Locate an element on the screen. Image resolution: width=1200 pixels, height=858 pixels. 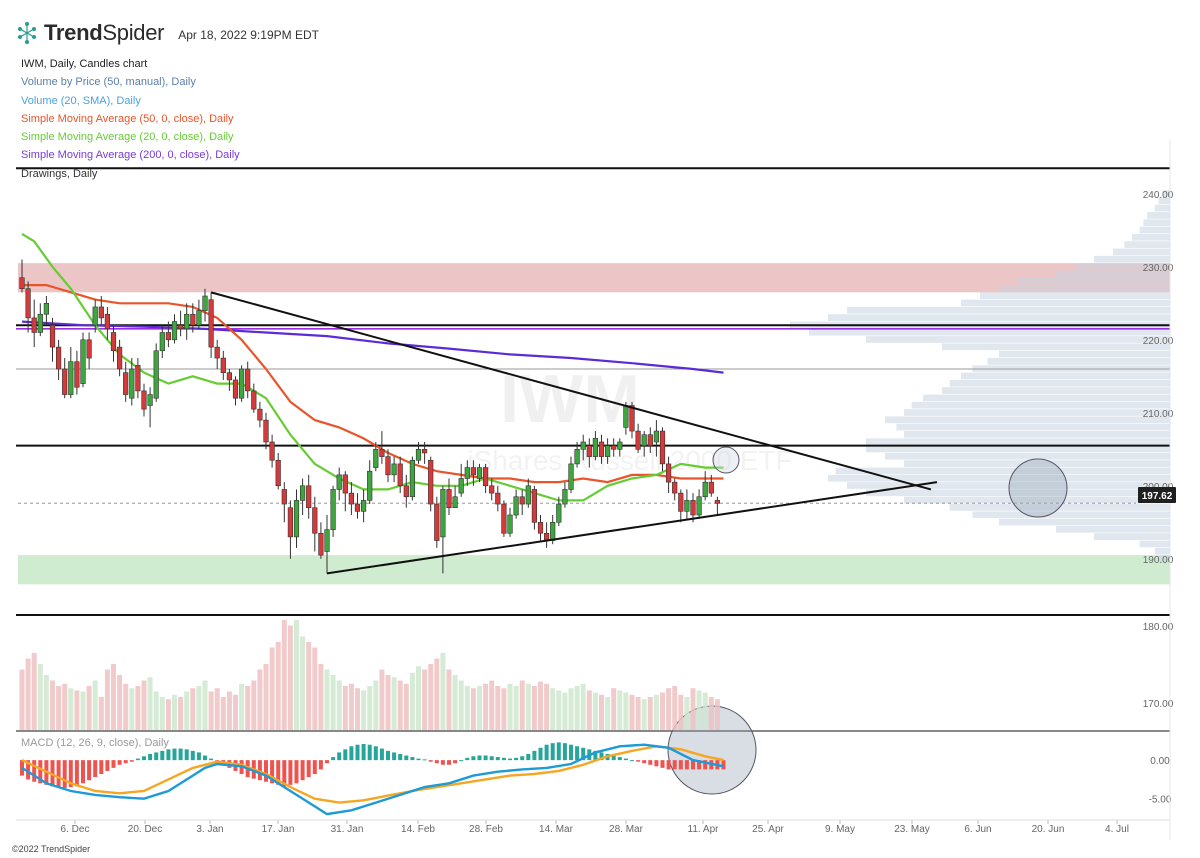
sma200-line is located at coordinates (372, 347).